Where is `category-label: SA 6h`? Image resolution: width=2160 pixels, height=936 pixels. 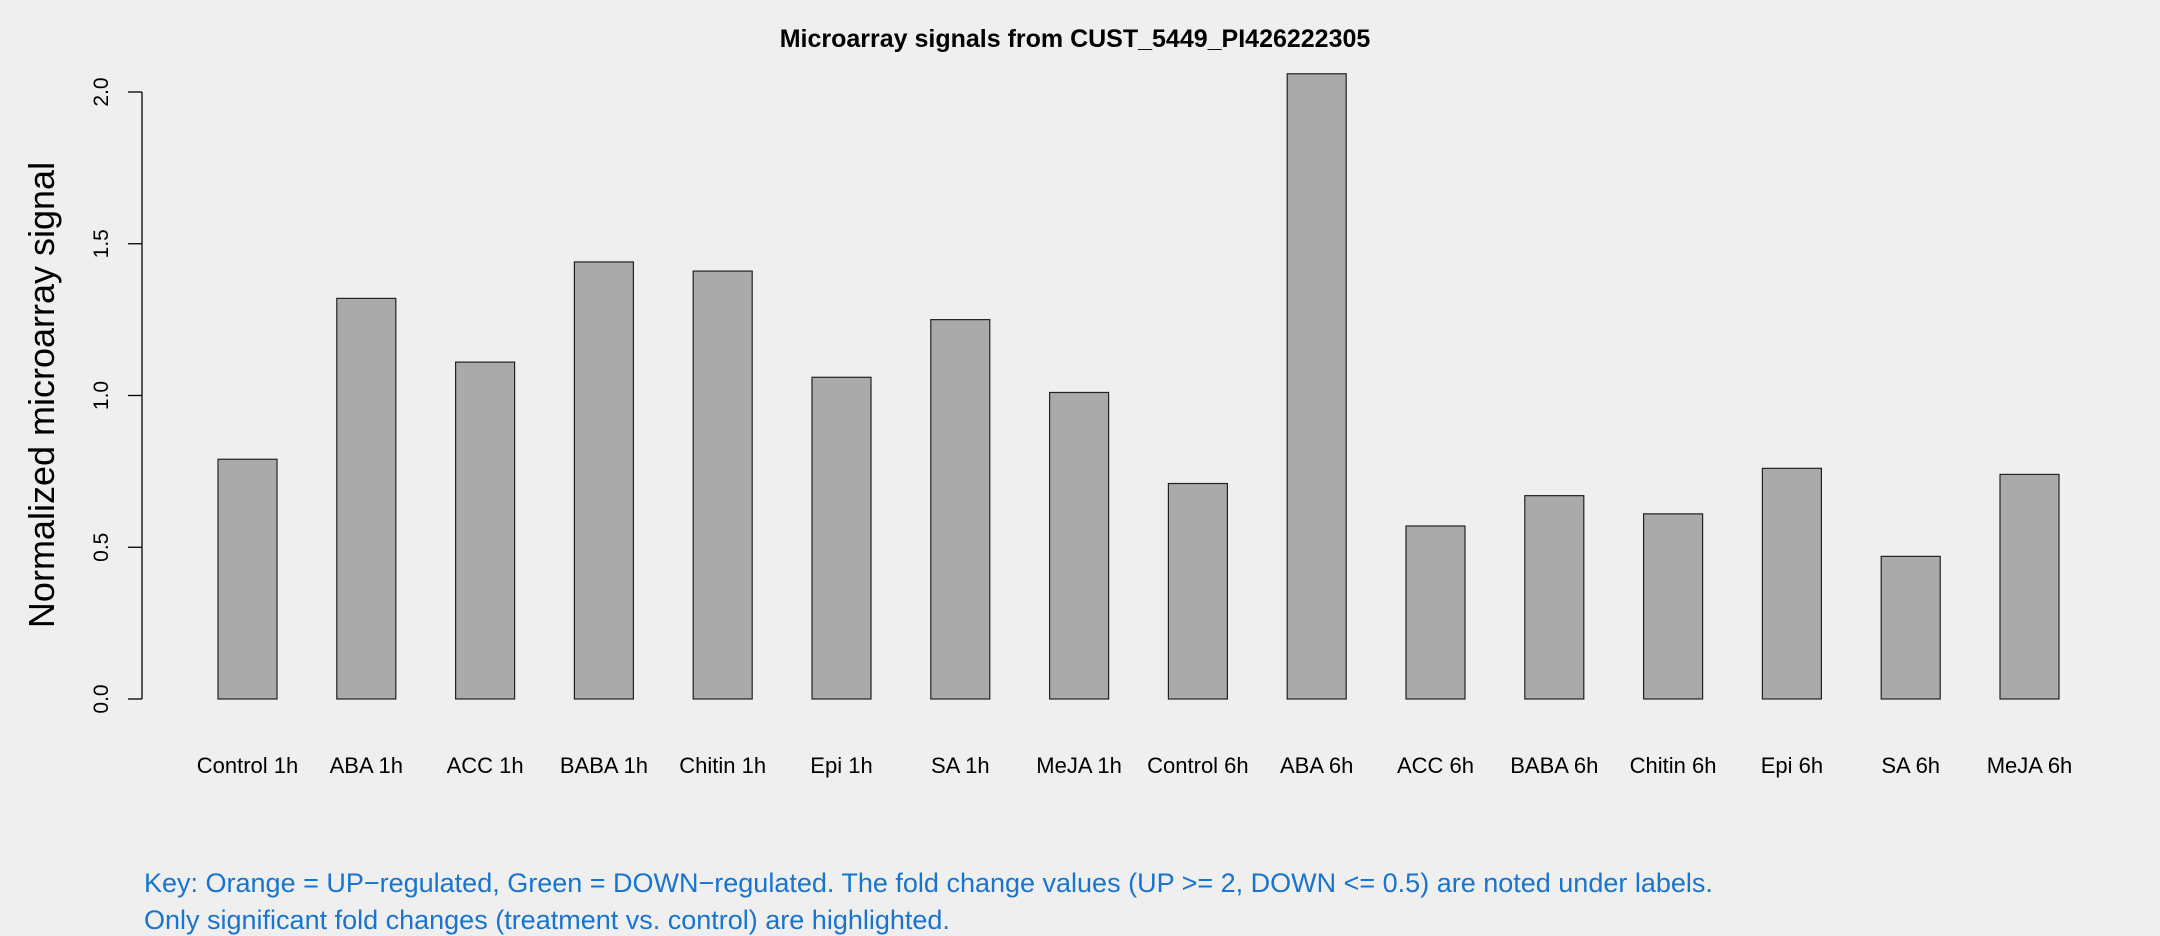
category-label: SA 6h is located at coordinates (1910, 765).